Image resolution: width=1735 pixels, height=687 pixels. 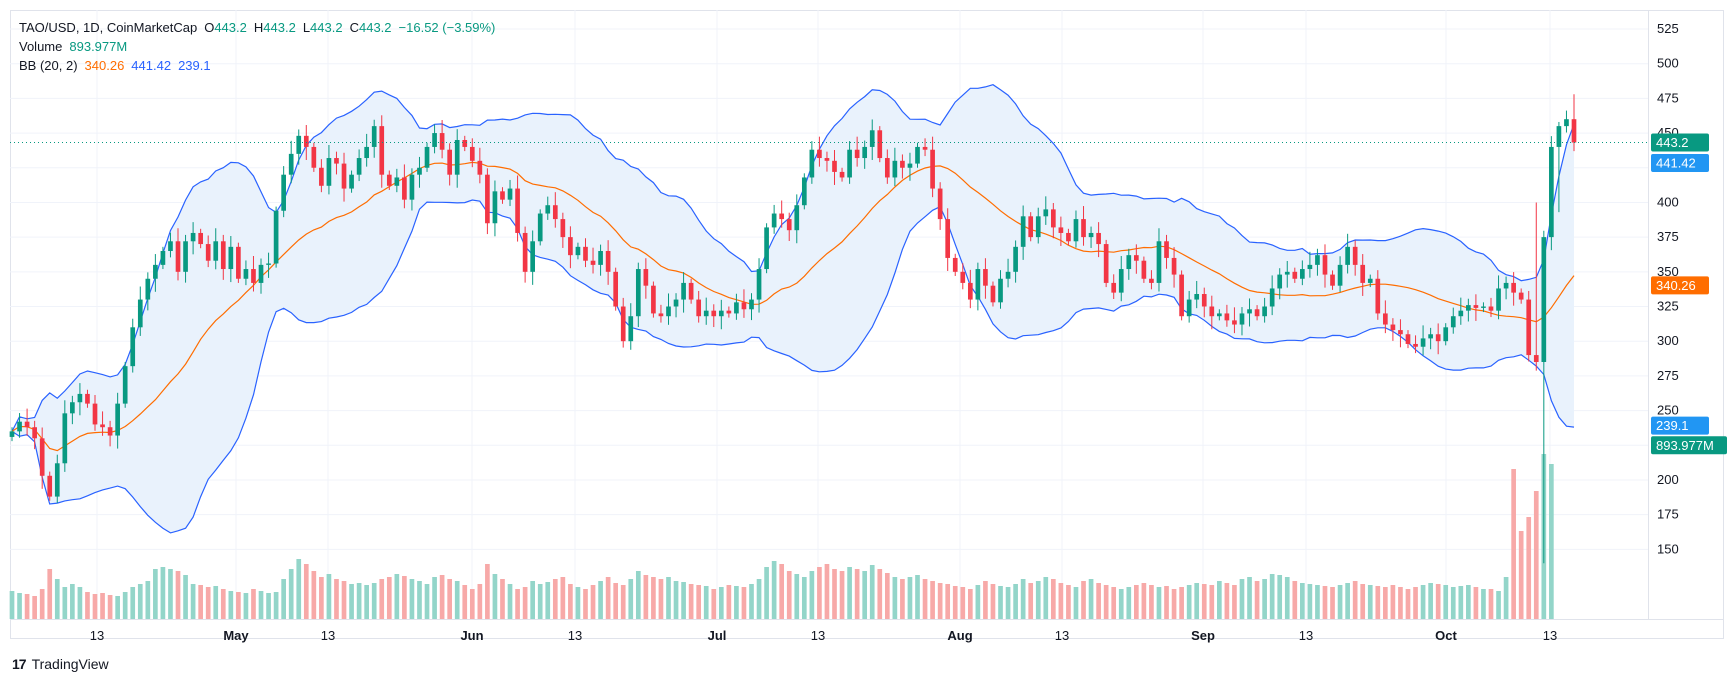 I want to click on legend-volume-row: Volume 893.977M, so click(x=257, y=46).